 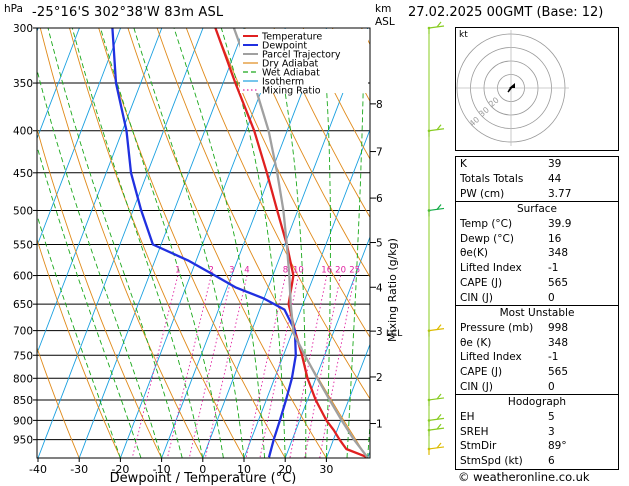 I want to click on x-tick-label: -20, so click(x=120, y=469).